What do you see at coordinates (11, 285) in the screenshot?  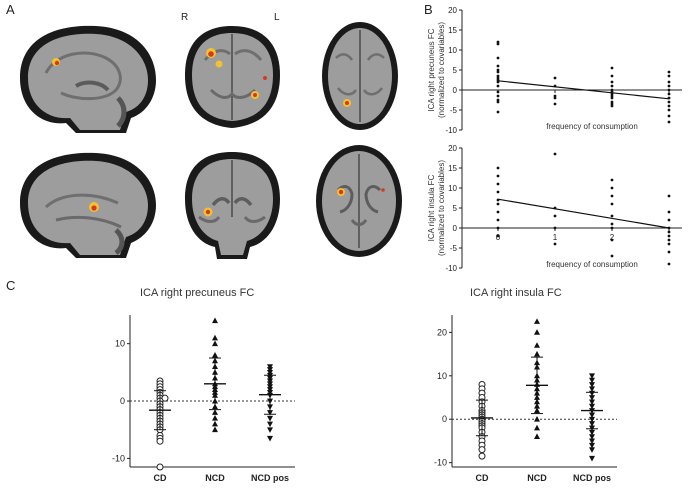 I see `panel-label-c: C` at bounding box center [11, 285].